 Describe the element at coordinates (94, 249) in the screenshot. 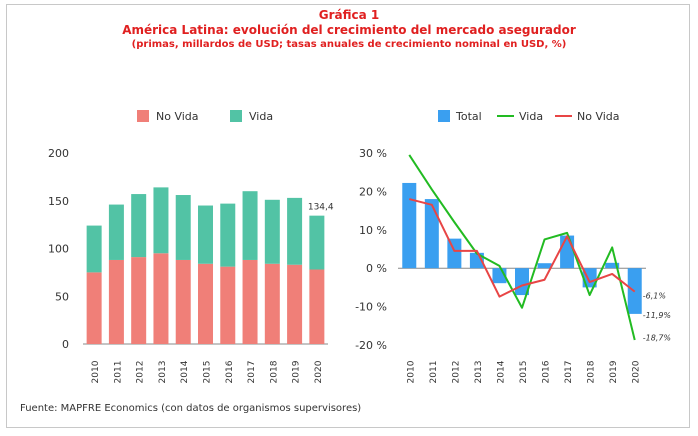

I see `bar-vida-2010` at that location.